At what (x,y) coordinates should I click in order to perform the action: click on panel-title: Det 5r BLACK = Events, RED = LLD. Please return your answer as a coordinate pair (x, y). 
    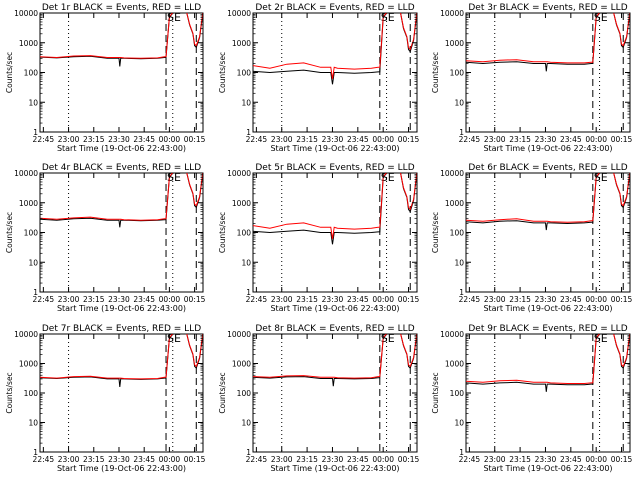
    Looking at the image, I should click on (334, 168).